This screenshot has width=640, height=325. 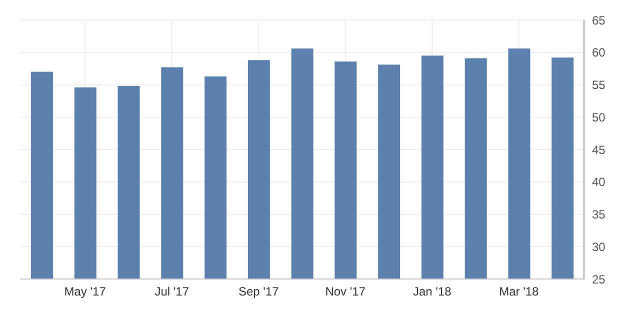 What do you see at coordinates (599, 279) in the screenshot?
I see `y-tick-label: 25` at bounding box center [599, 279].